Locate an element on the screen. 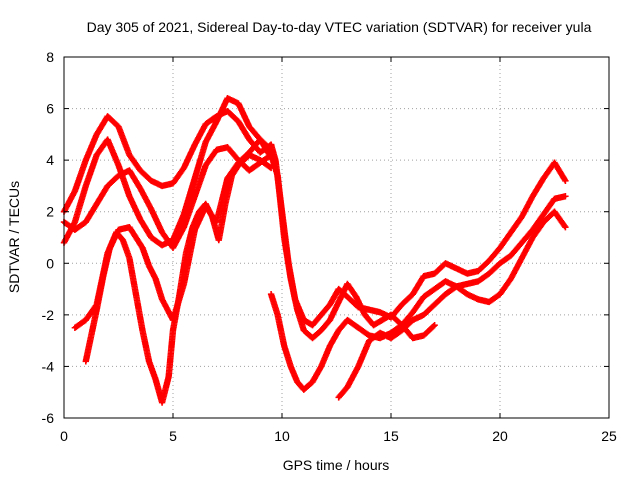 The height and width of the screenshot is (480, 640). x-tick-label: 15 is located at coordinates (391, 436).